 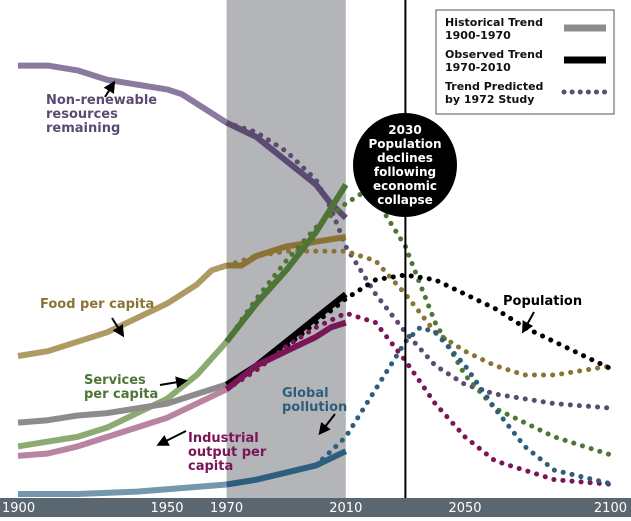 I want to click on pollution-label-line: pollution, so click(x=314, y=407).